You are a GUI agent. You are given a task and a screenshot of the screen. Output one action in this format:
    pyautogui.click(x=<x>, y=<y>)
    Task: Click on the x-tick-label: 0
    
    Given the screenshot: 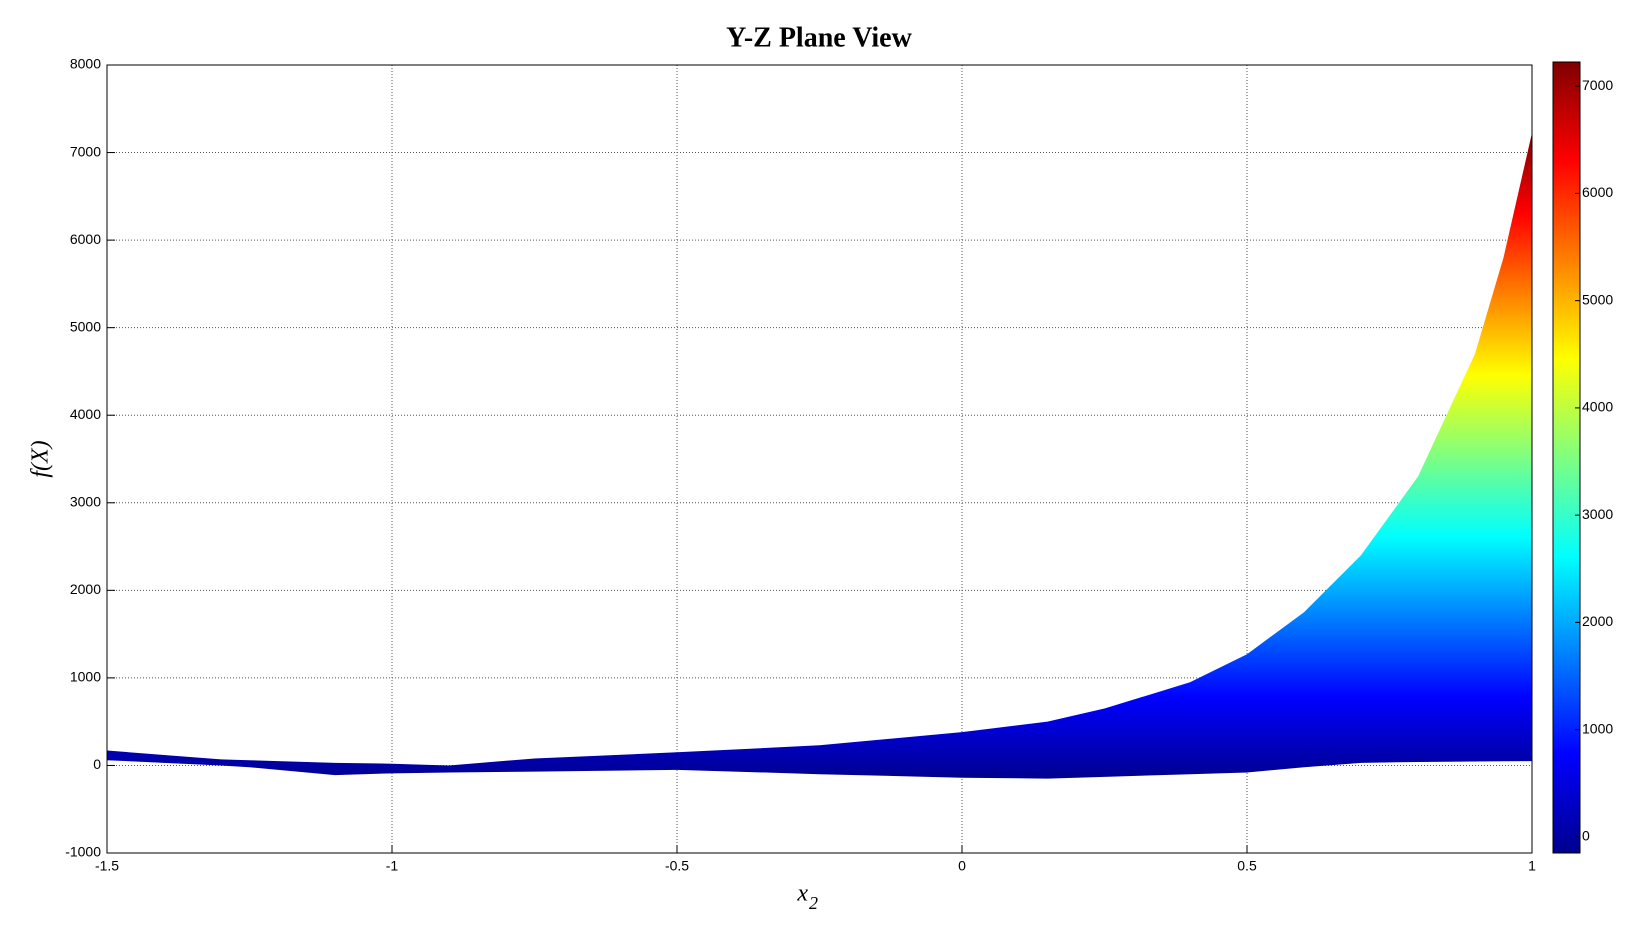 What is the action you would take?
    pyautogui.click(x=962, y=866)
    